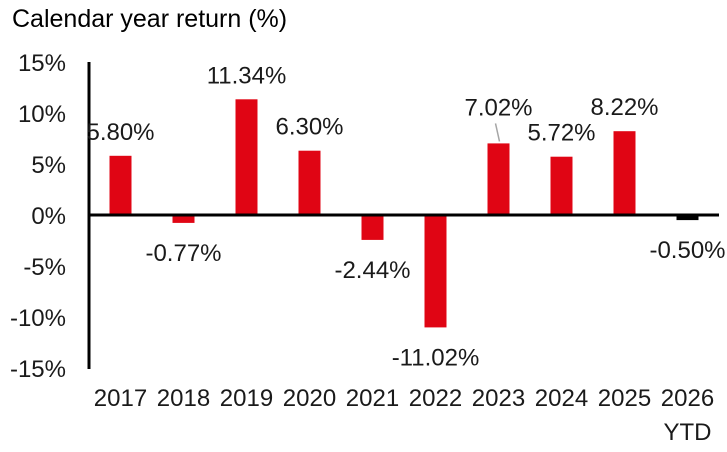 The height and width of the screenshot is (452, 727). What do you see at coordinates (38, 318) in the screenshot?
I see `y-tick-label--10%: -10%` at bounding box center [38, 318].